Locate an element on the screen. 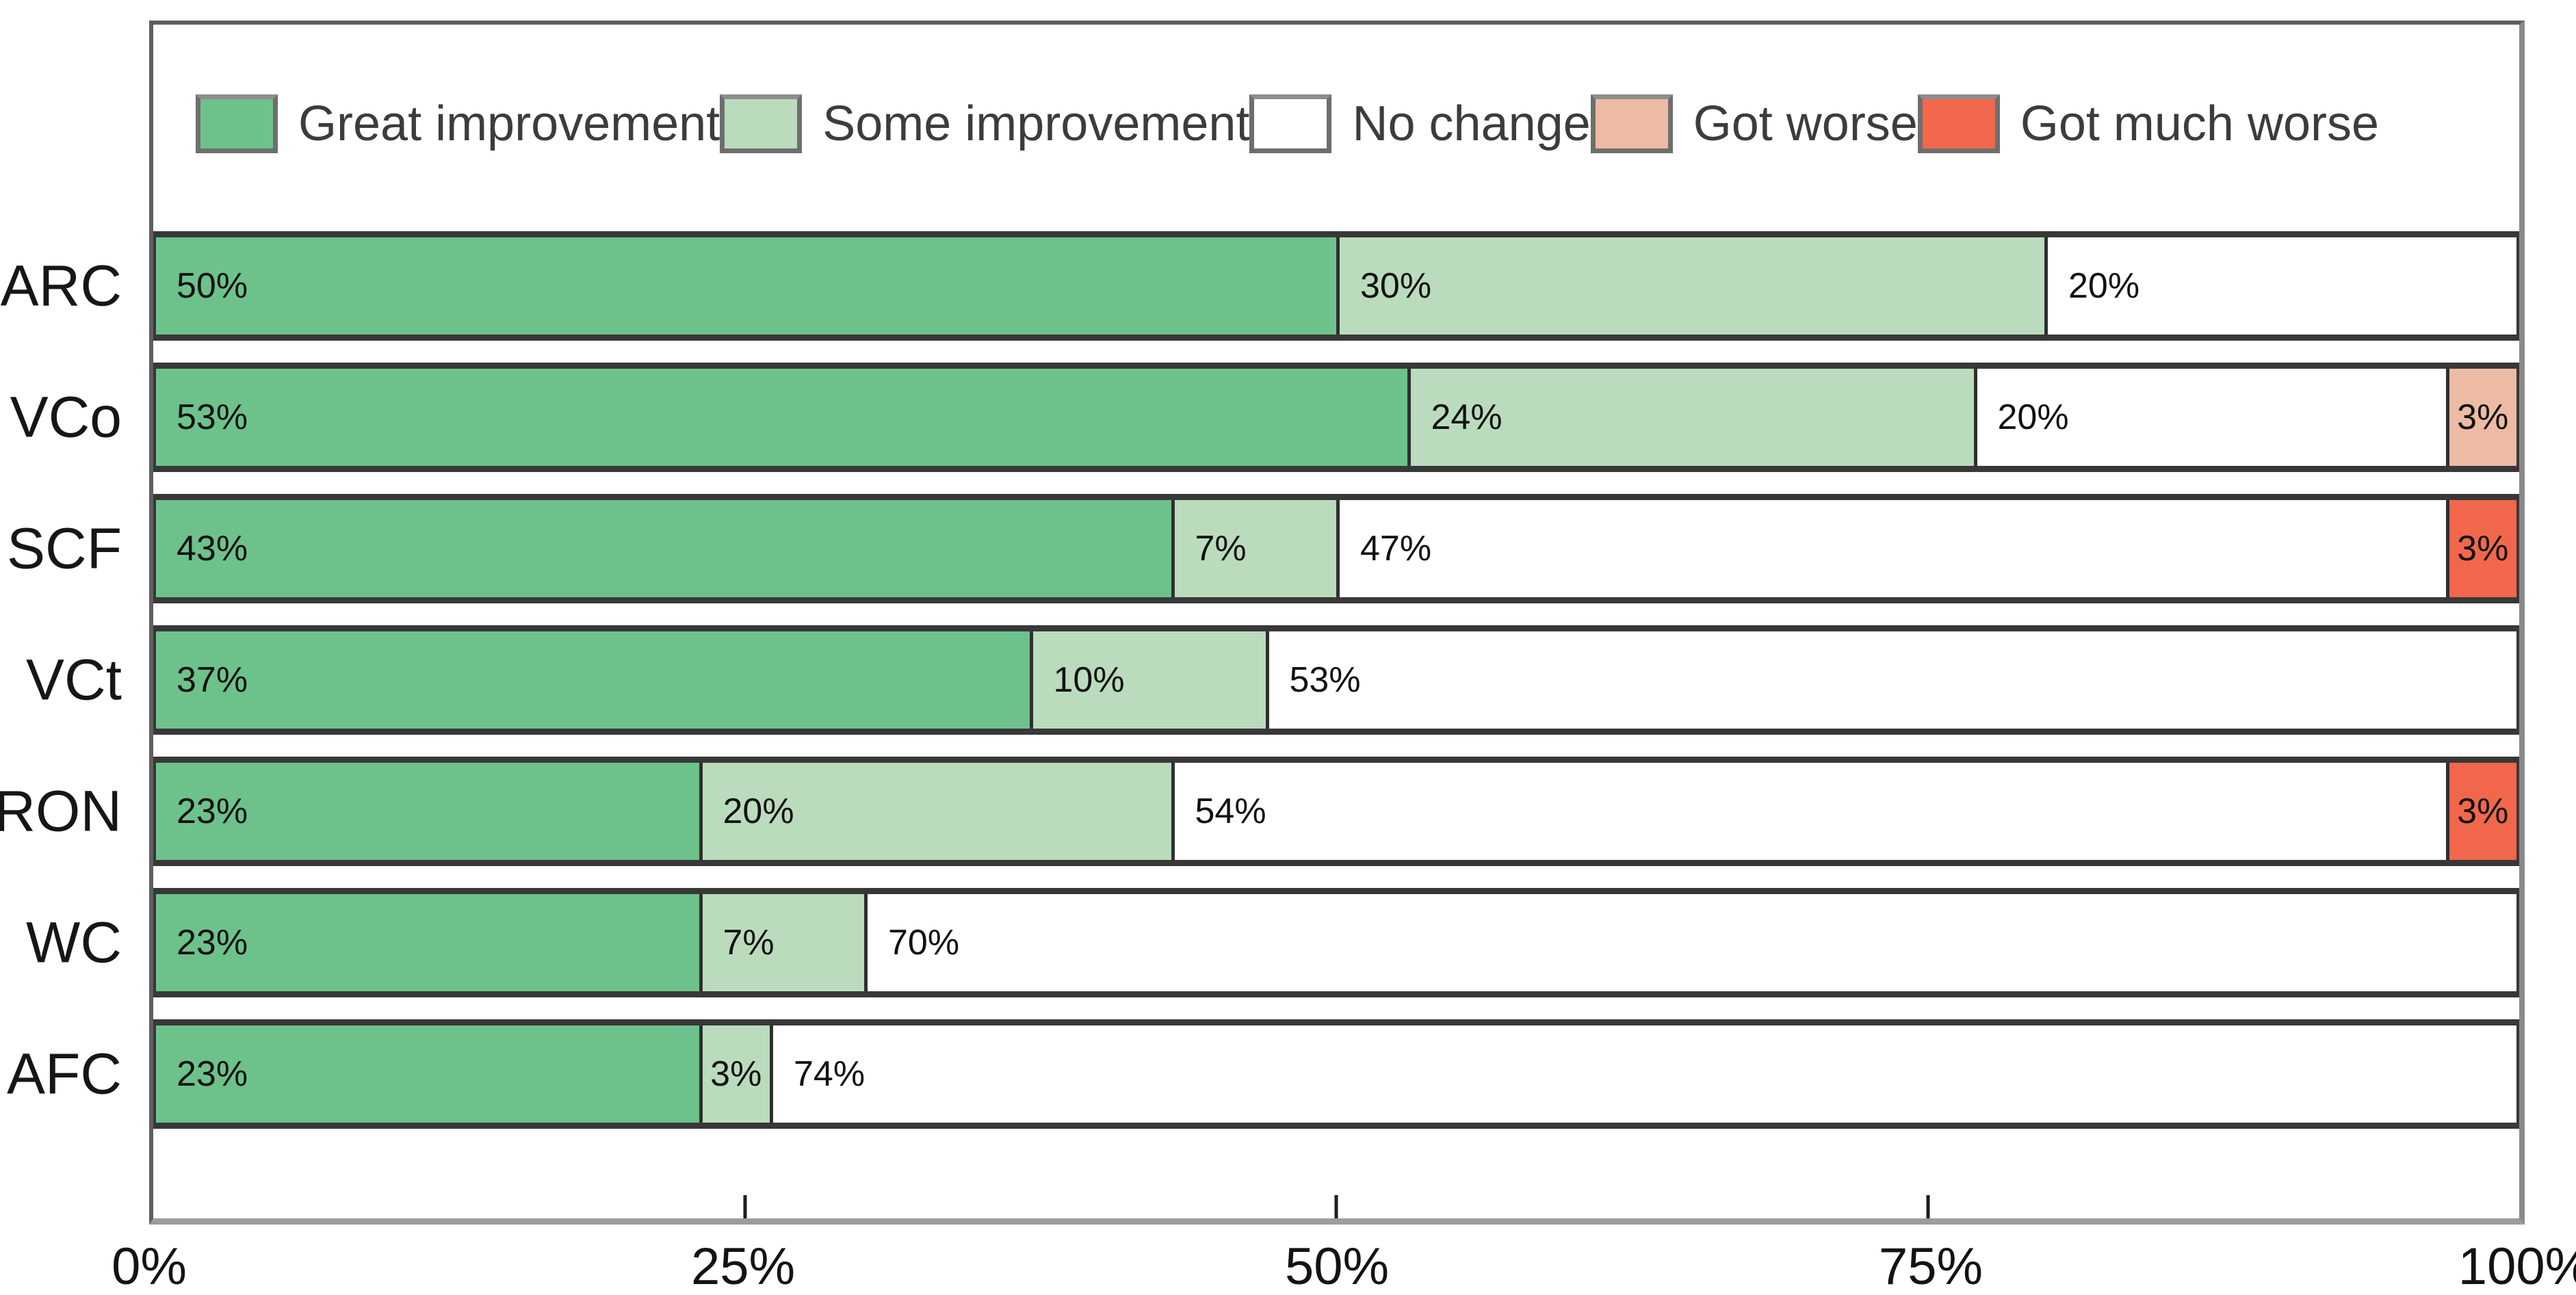  legend-swatch-got-much-worse is located at coordinates (1959, 123).